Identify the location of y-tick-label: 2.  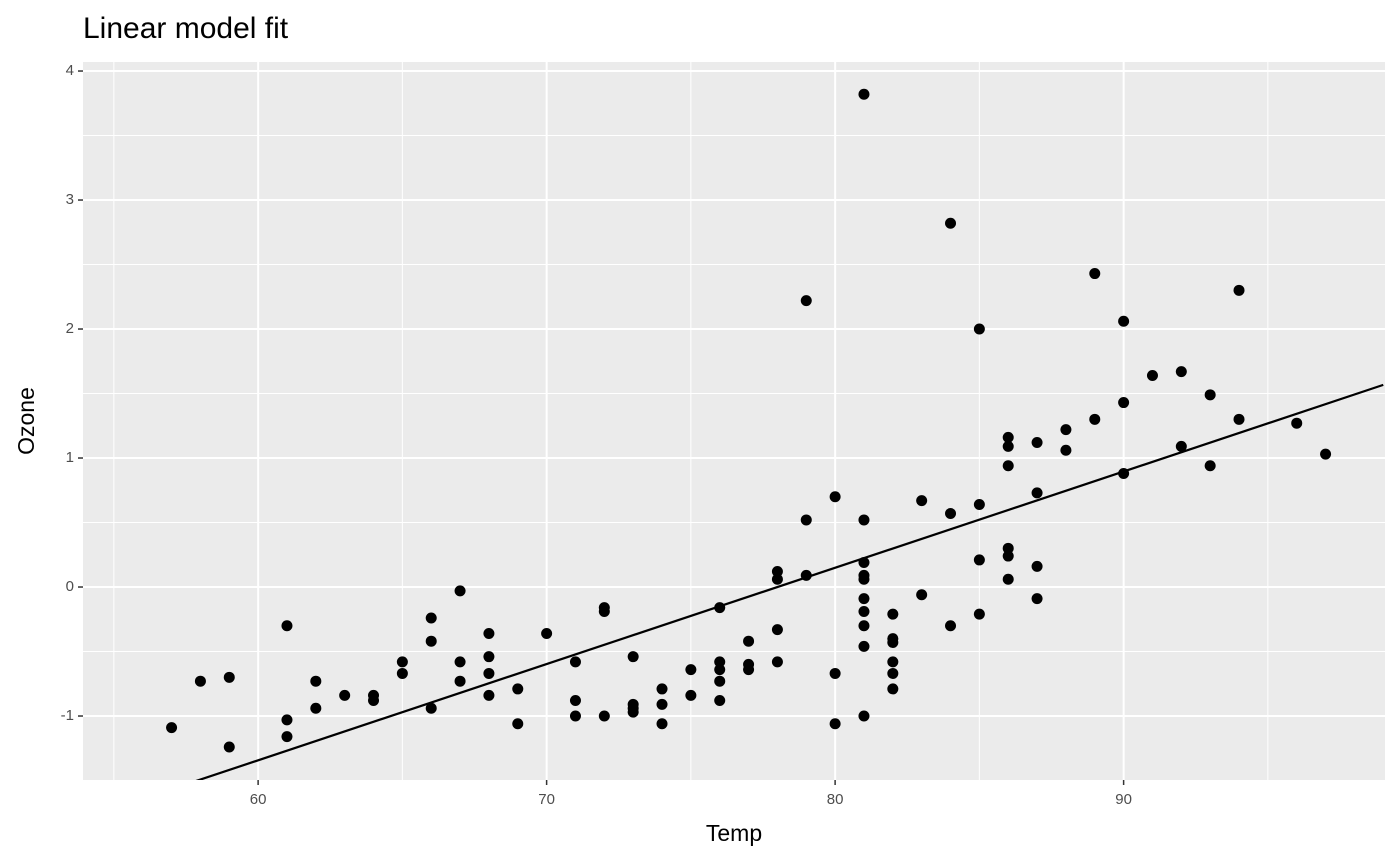
(70, 328).